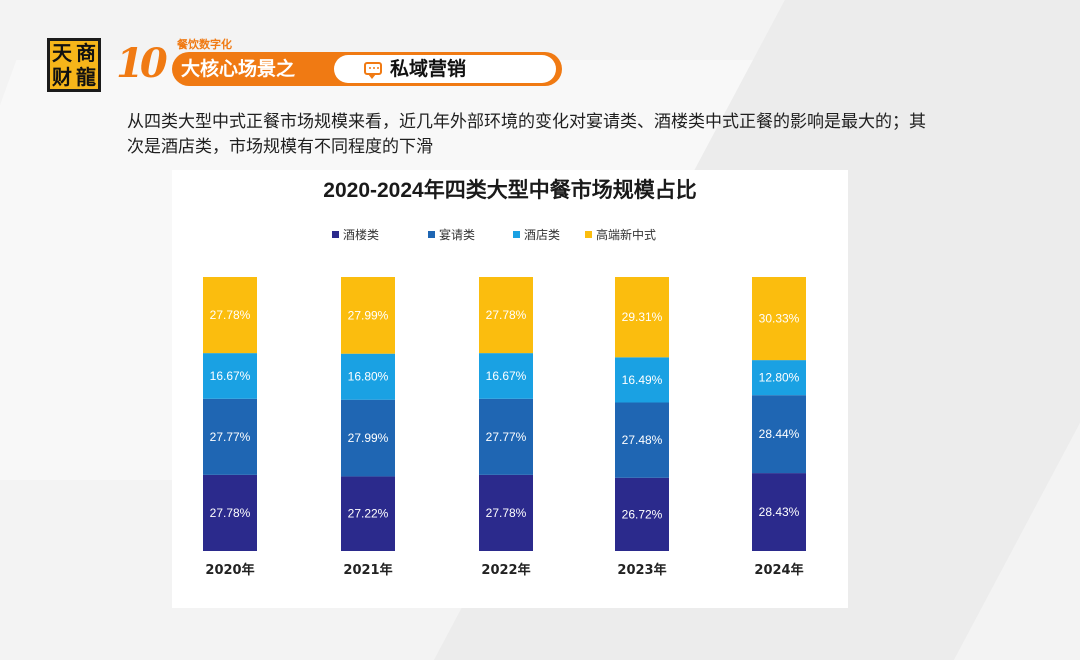 The image size is (1080, 660). I want to click on legend-label: 酒楼类, so click(361, 234).